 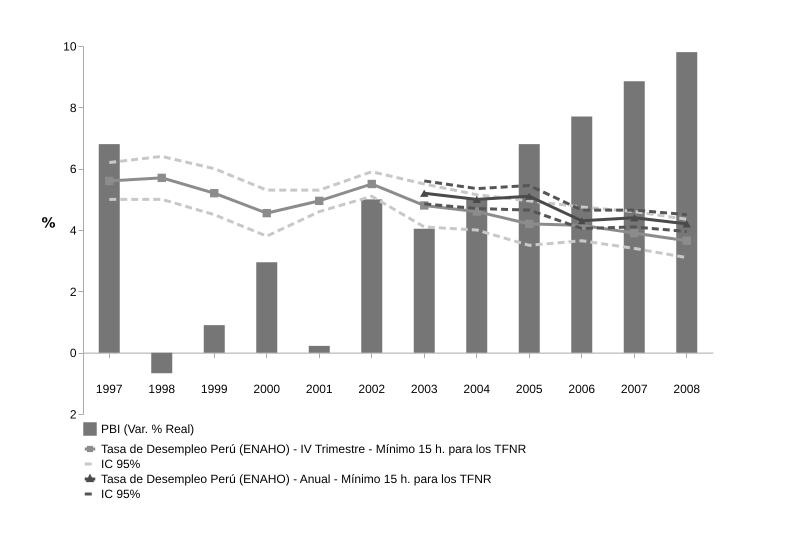 What do you see at coordinates (147, 429) in the screenshot?
I see `legend-label: PBI (Var. % Real)` at bounding box center [147, 429].